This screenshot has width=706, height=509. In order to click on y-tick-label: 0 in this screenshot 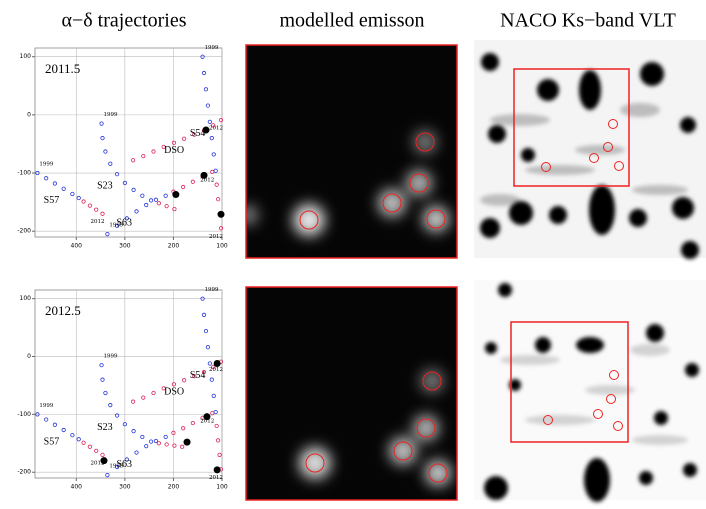, I will do `click(29, 114)`.